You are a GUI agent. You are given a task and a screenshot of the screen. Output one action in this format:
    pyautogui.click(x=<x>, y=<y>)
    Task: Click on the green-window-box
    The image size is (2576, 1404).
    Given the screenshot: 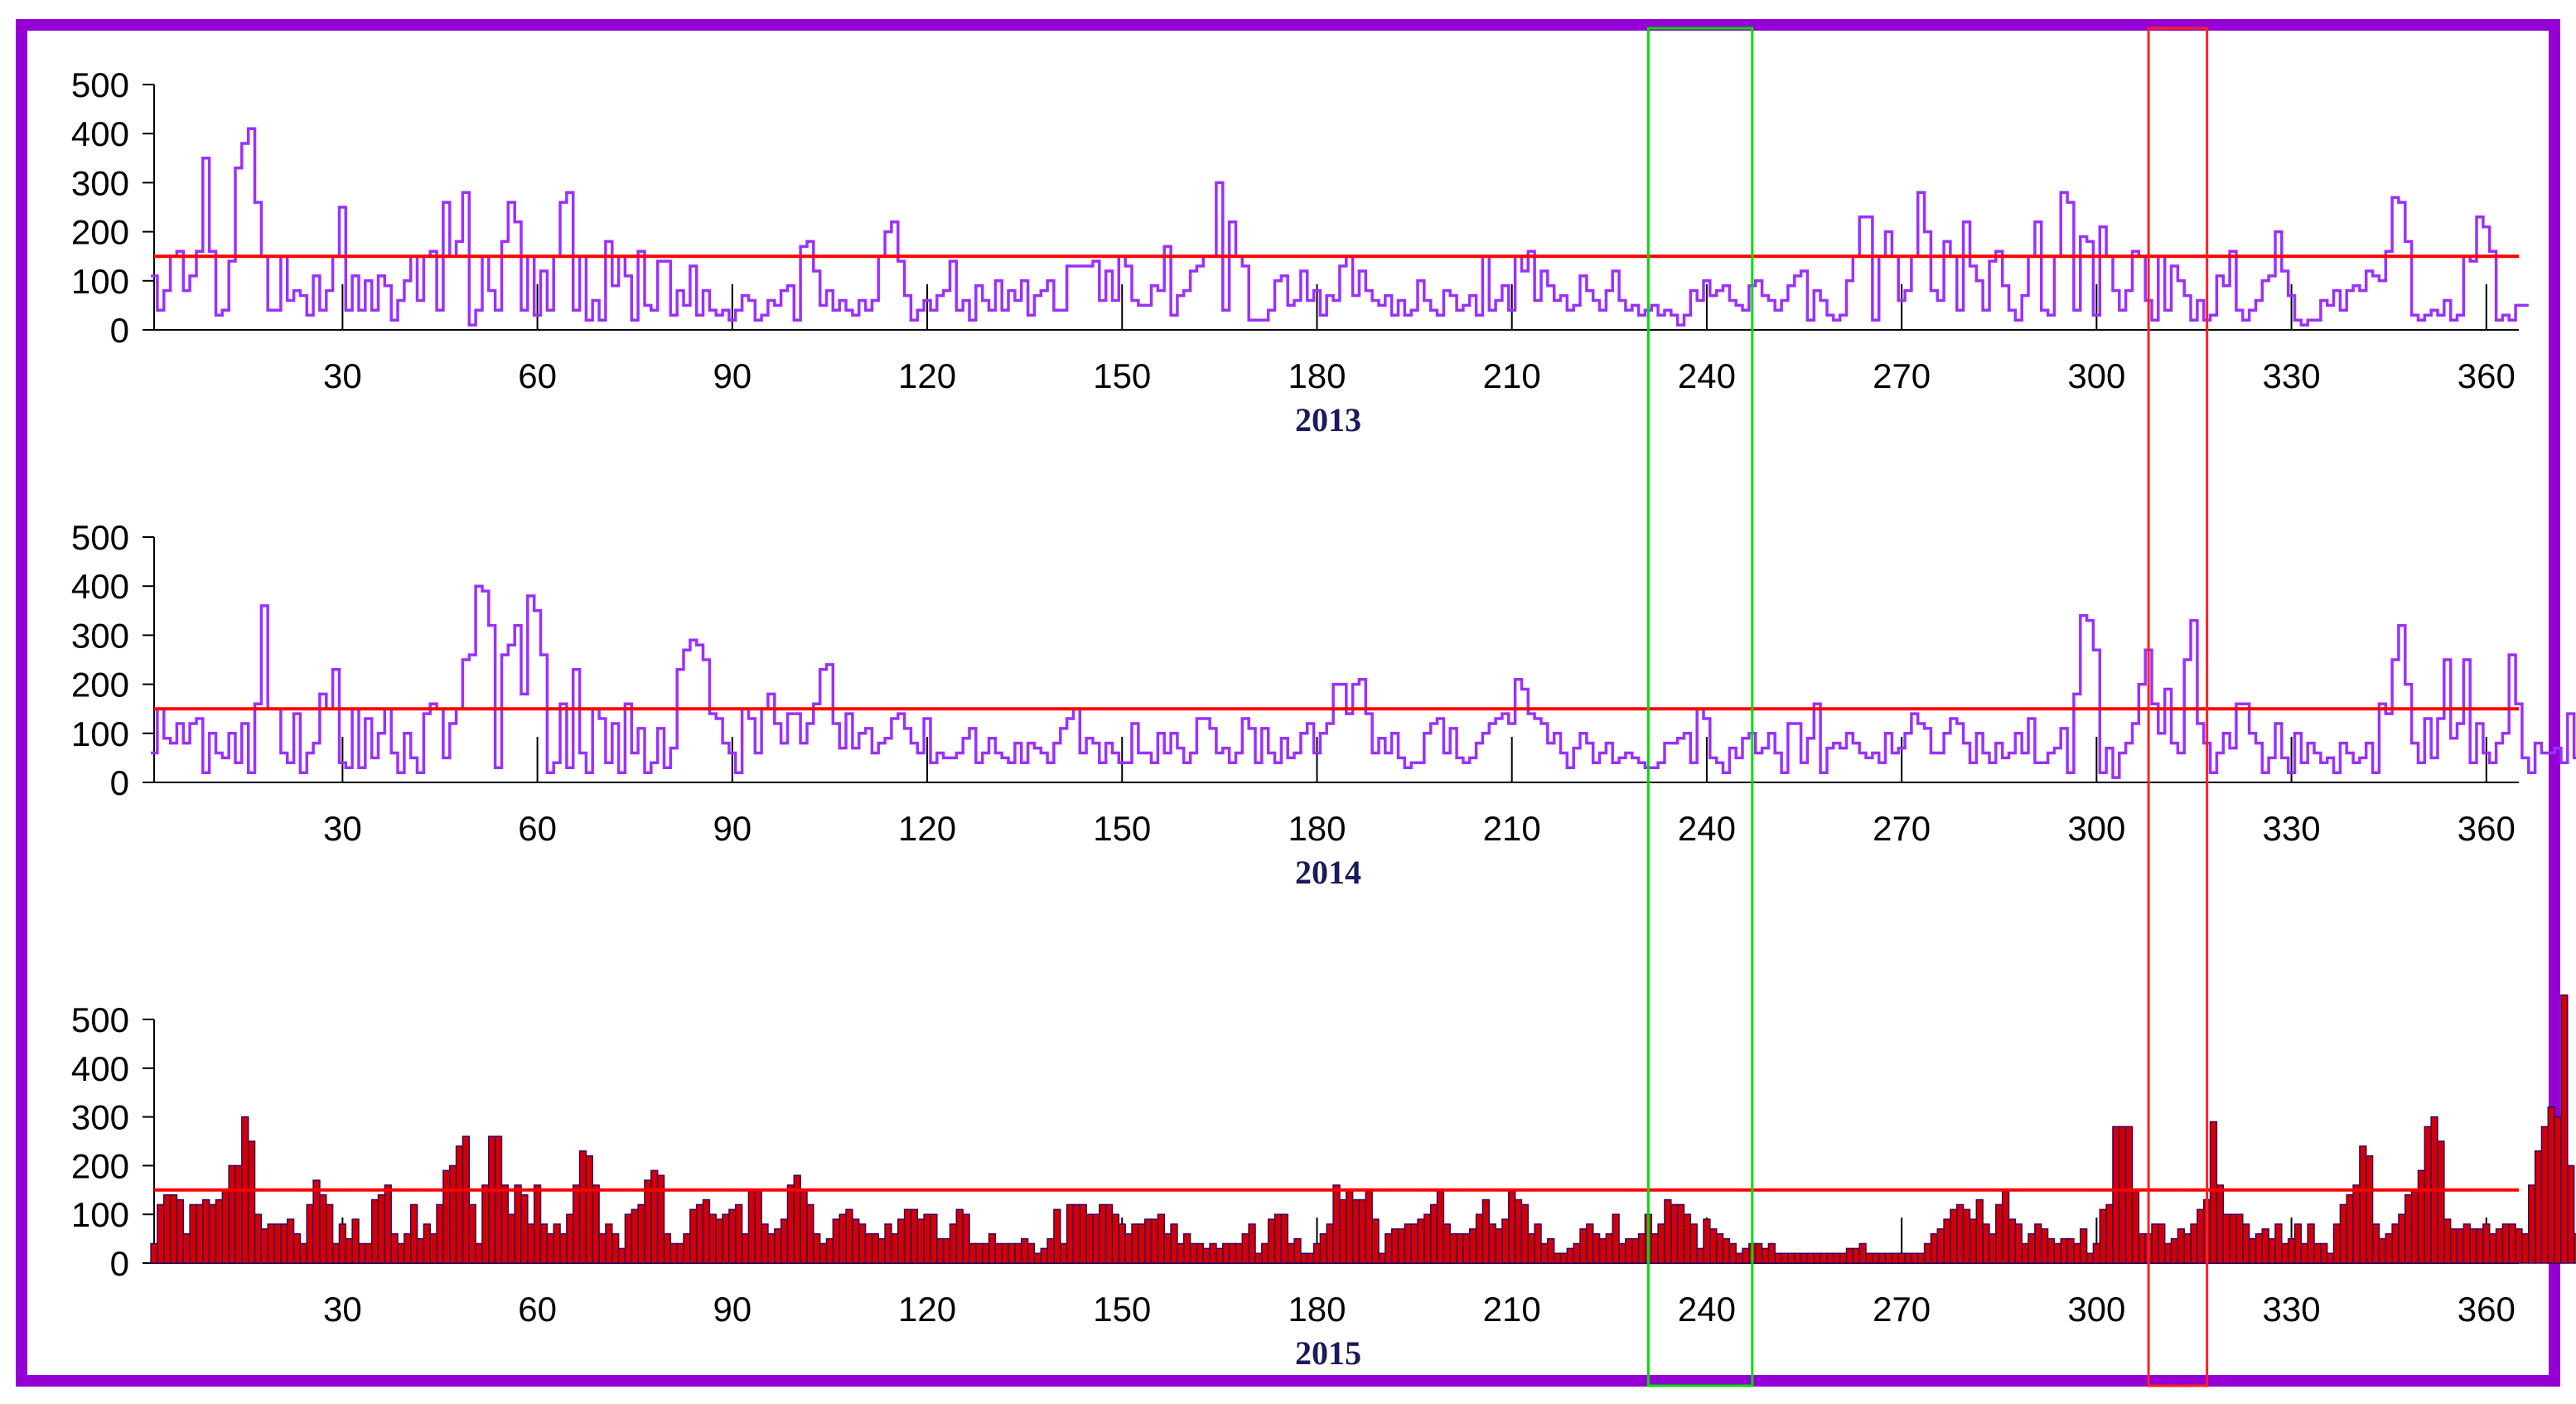 What is the action you would take?
    pyautogui.click(x=1700, y=707)
    